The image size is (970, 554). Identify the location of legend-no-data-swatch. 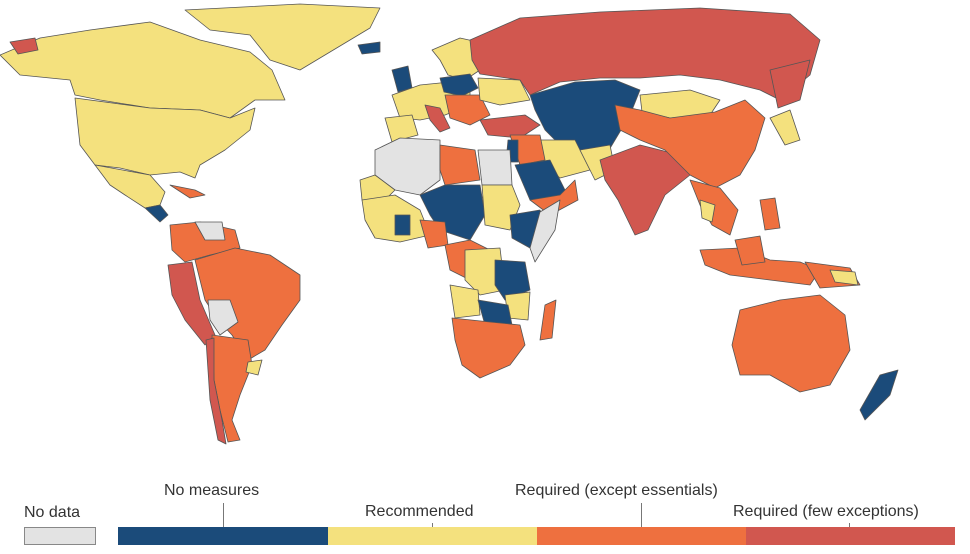
(60, 536).